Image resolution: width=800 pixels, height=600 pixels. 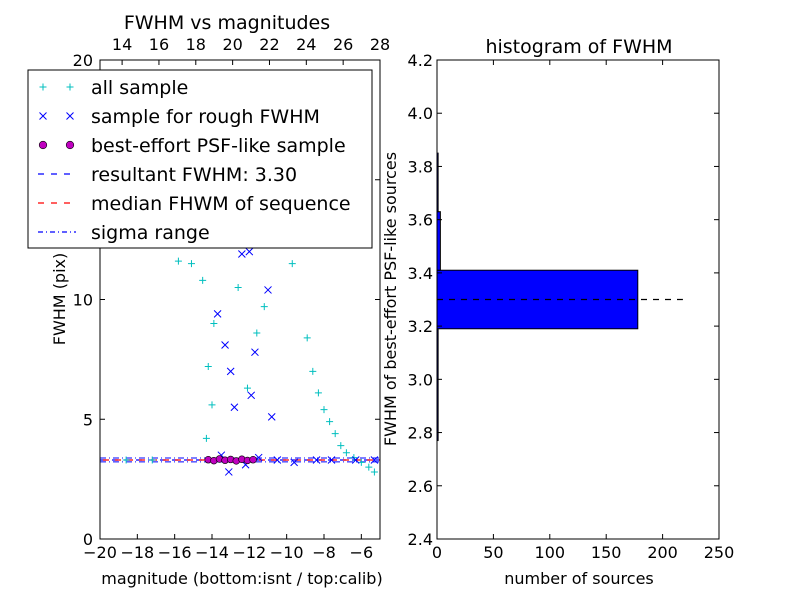 What do you see at coordinates (88, 419) in the screenshot?
I see `left-y-tick-label: 5` at bounding box center [88, 419].